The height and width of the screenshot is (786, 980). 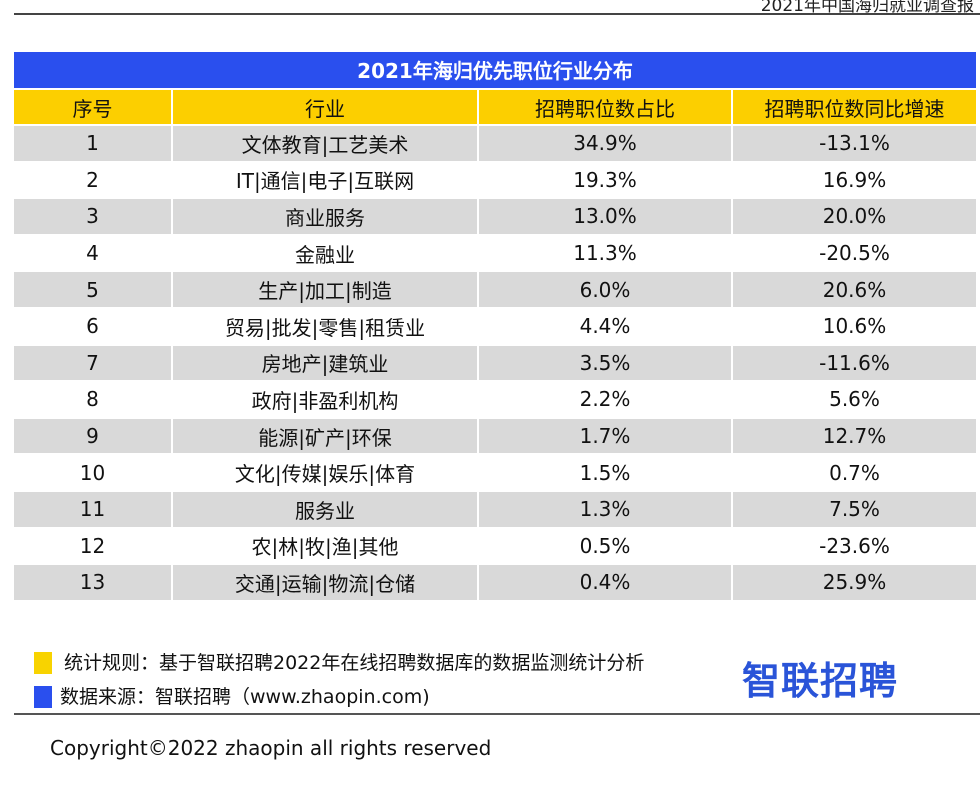 What do you see at coordinates (605, 253) in the screenshot?
I see `cell-share: 11.3%` at bounding box center [605, 253].